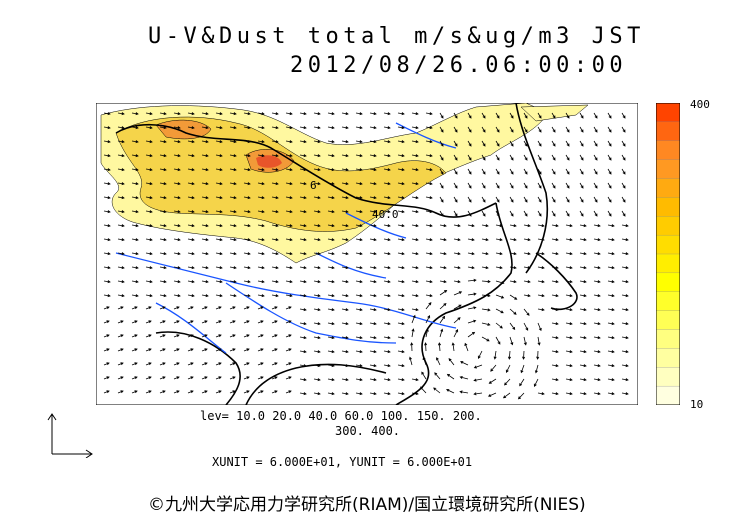 The image size is (752, 532). I want to click on dust-region-mid, so click(281, 174).